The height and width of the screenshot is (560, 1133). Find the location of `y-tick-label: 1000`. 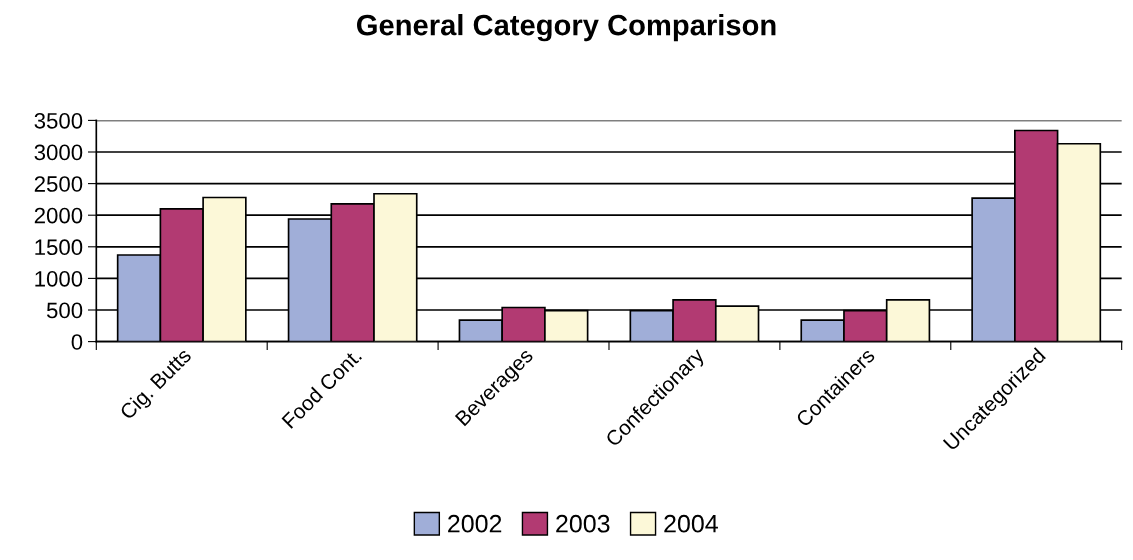

y-tick-label: 1000 is located at coordinates (59, 278).